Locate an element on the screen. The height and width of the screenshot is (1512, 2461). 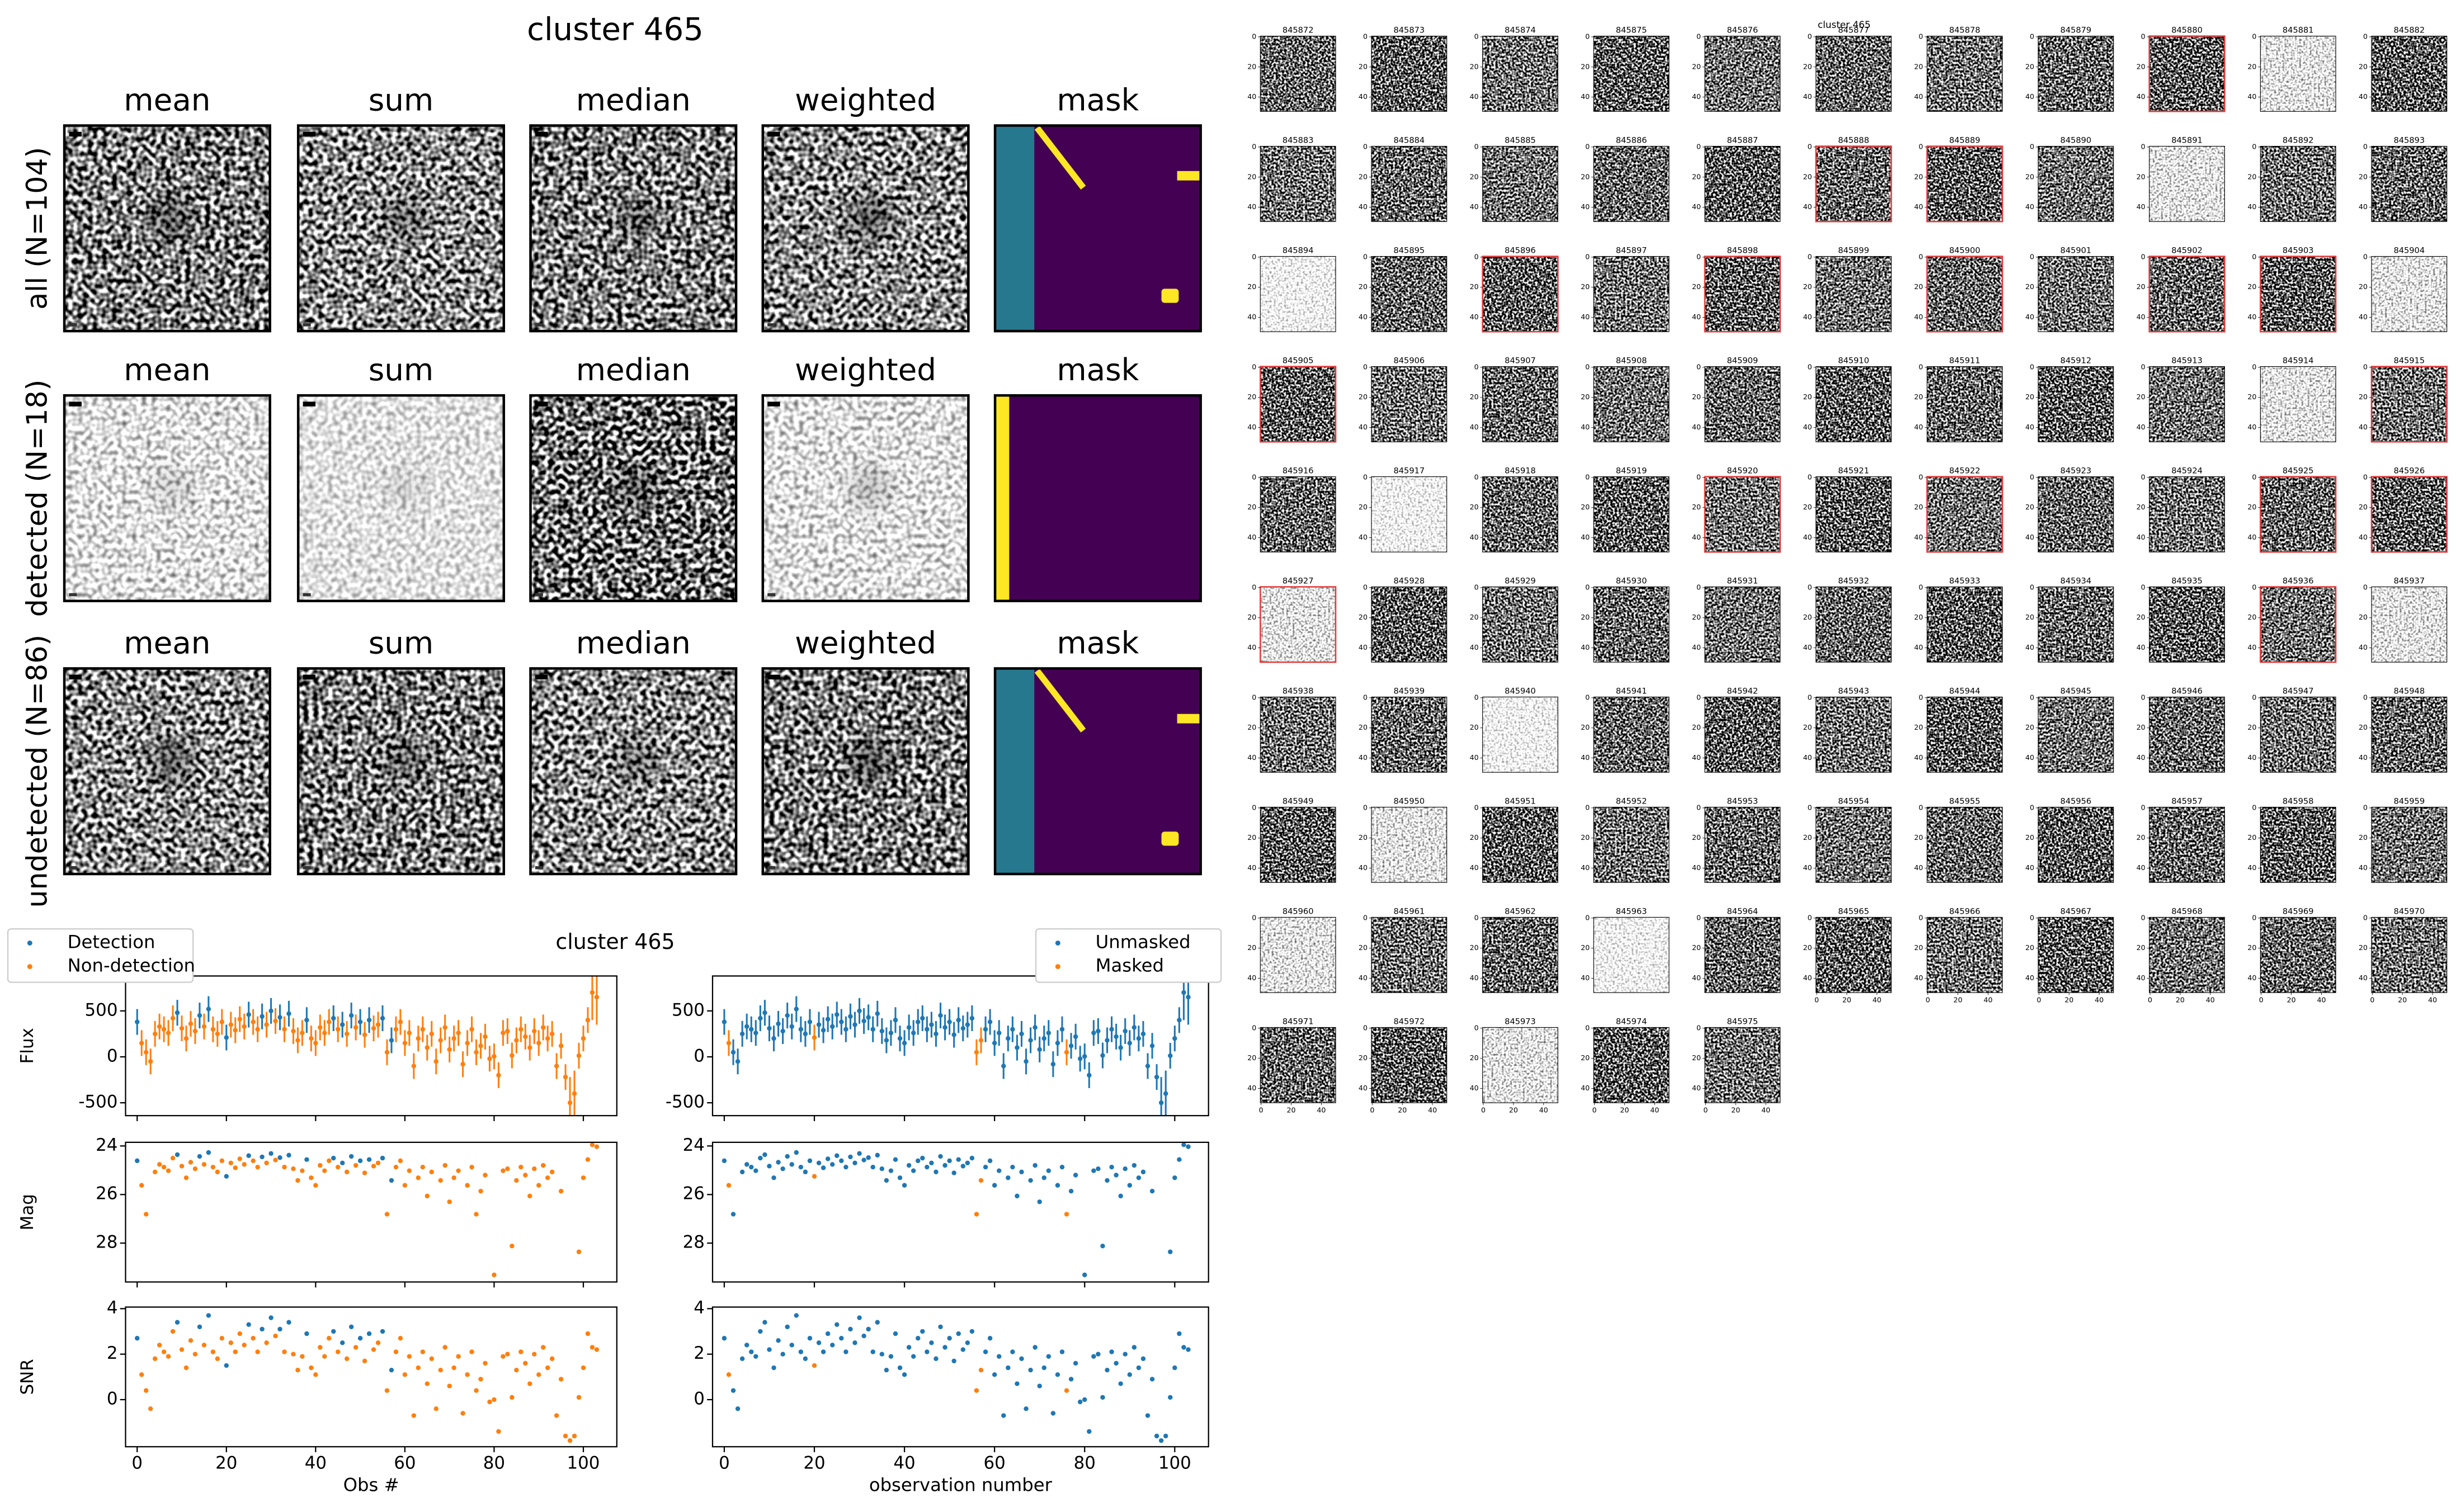
thumbnail-id: 845878 is located at coordinates (1965, 30).